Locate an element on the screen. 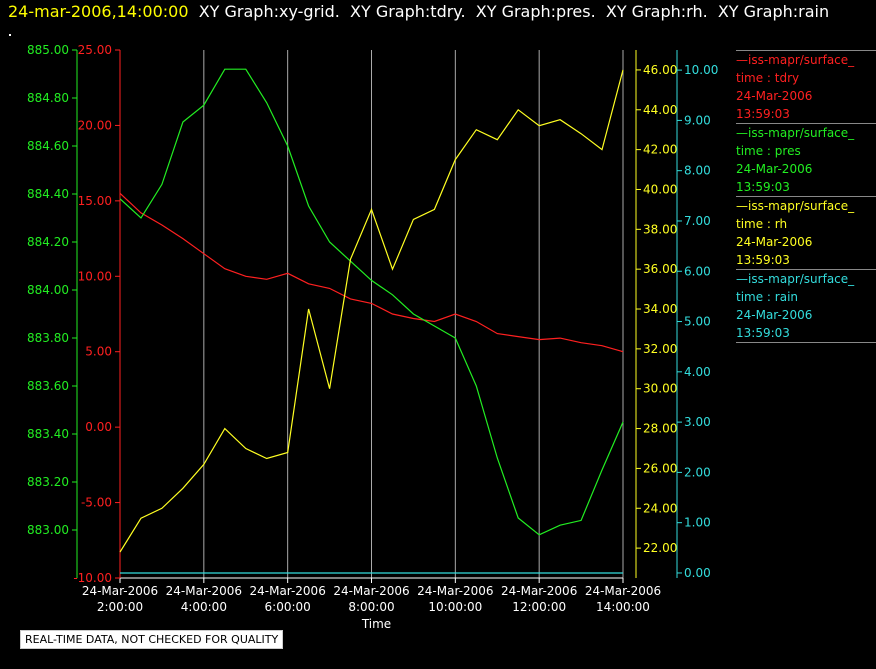 Image resolution: width=876 pixels, height=669 pixels. x-tick-label-time: 4:00:00 is located at coordinates (204, 607).